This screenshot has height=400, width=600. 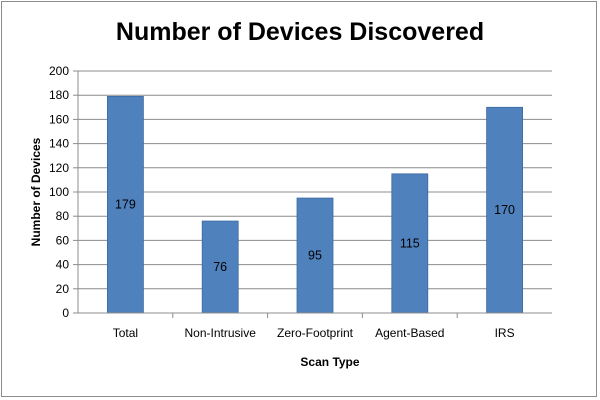 I want to click on data-label: 179, so click(x=125, y=205).